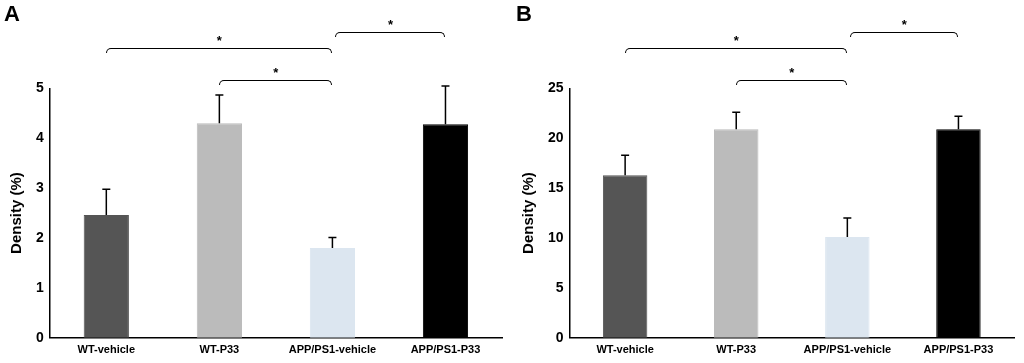  I want to click on y-tick-label: 20, so click(555, 137).